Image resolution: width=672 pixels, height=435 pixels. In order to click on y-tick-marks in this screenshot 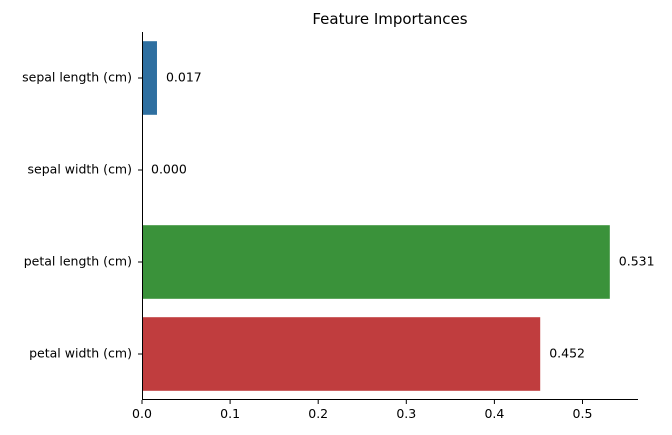, I will do `click(140, 216)`.